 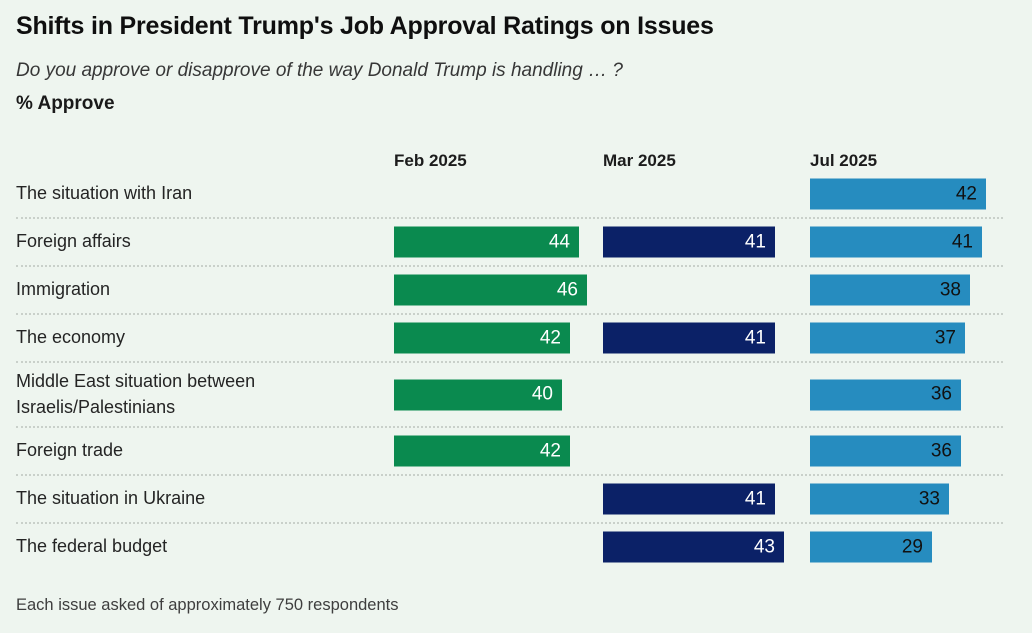 I want to click on issue-row-foreign-affairs: Foreign affairs 44 41 41, so click(x=509, y=241).